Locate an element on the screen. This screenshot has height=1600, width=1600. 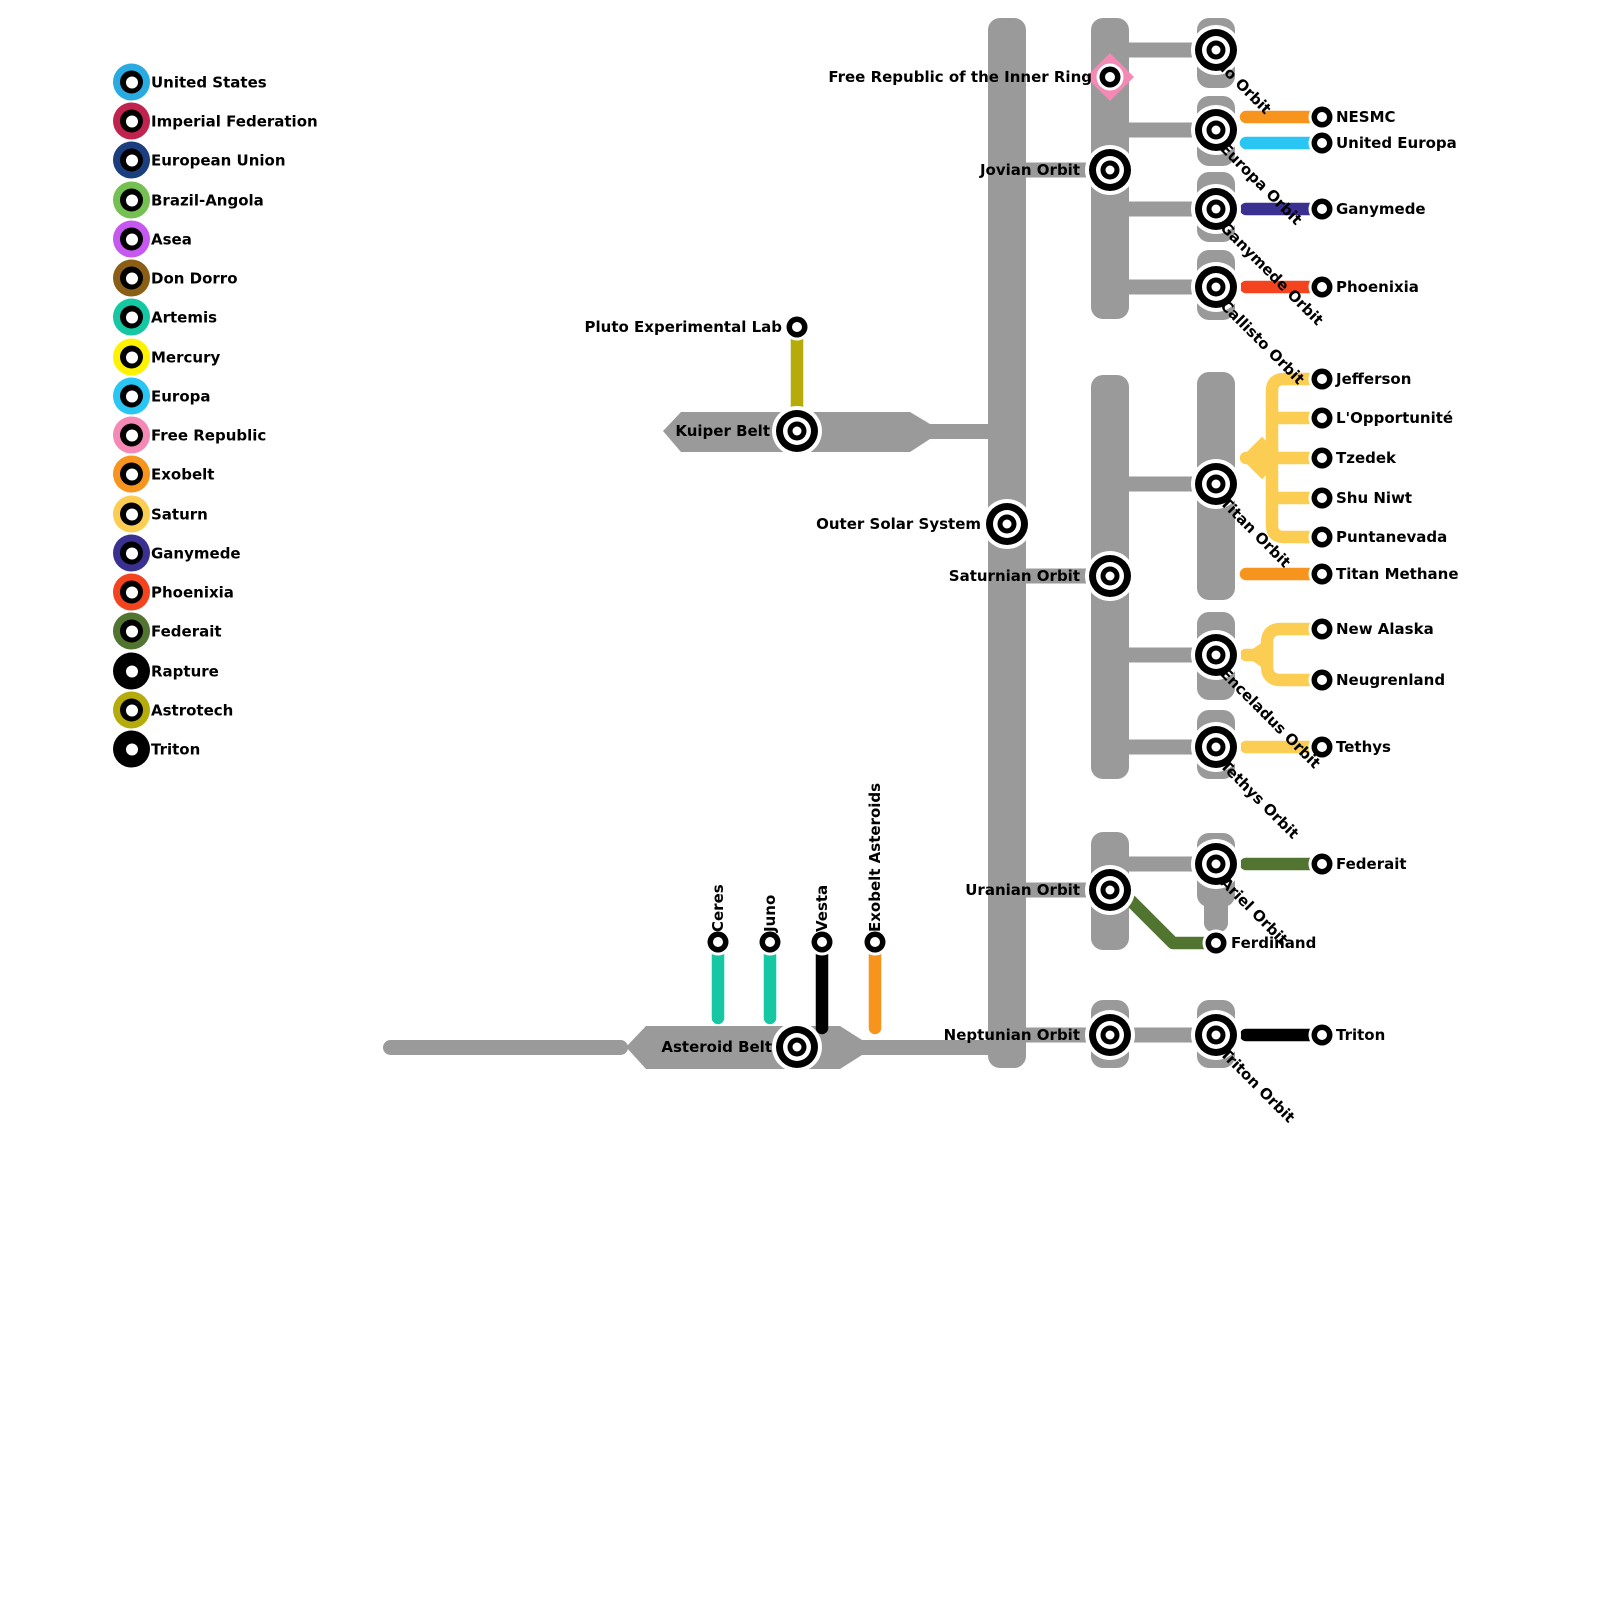
legend-item-european-union: European Union is located at coordinates (199, 160).